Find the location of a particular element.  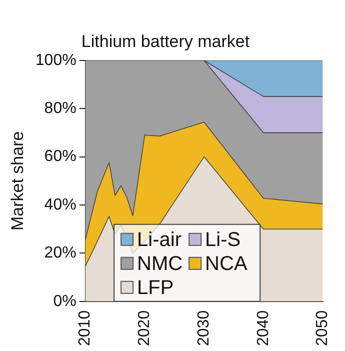

x-tick-label: 2050 is located at coordinates (323, 328).